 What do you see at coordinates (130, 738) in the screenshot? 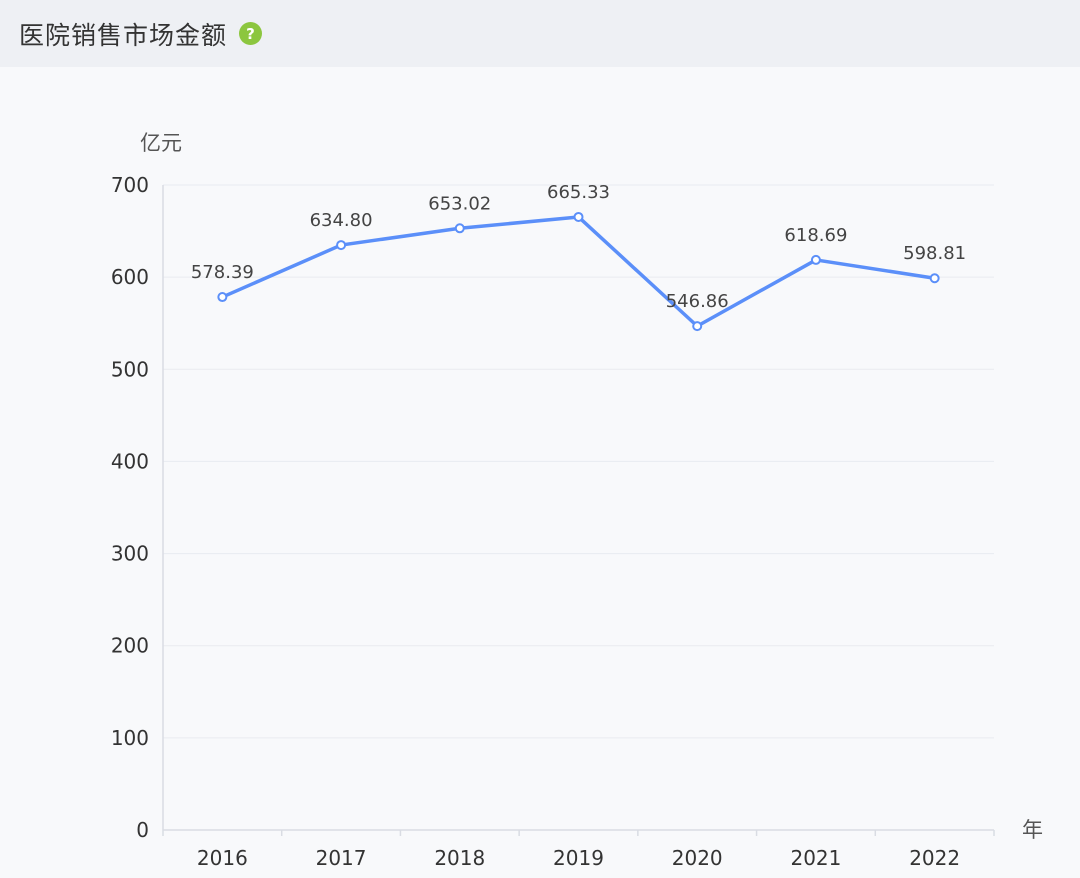
I see `y-tick-label-100: 100` at bounding box center [130, 738].